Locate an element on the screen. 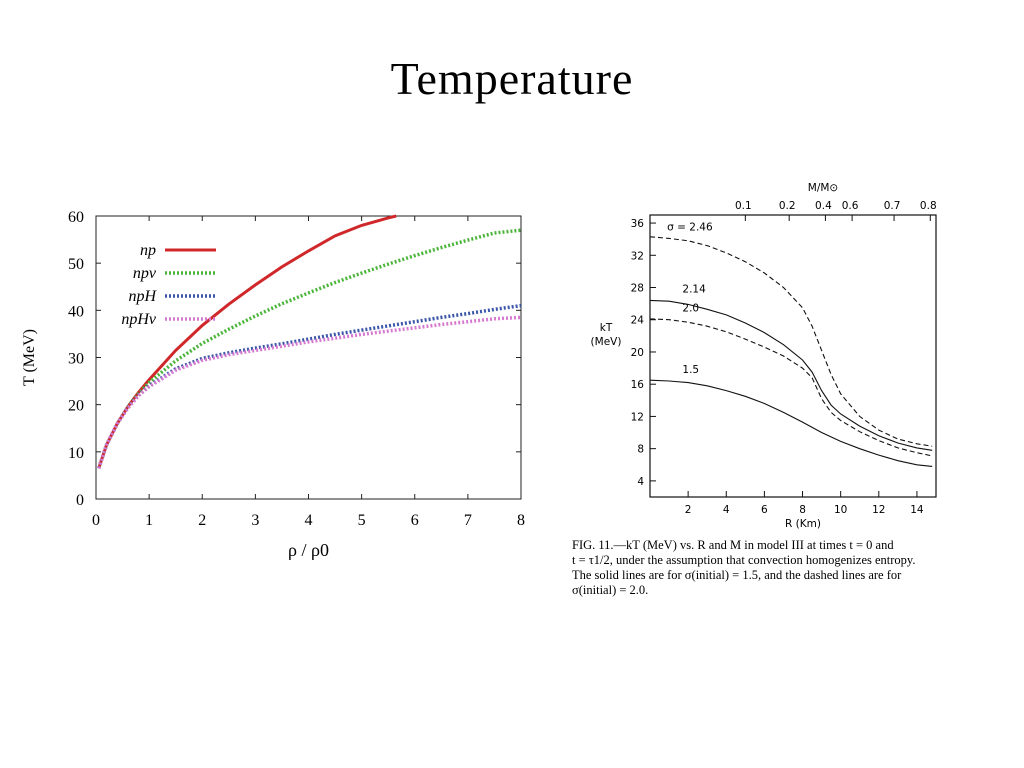 This screenshot has height=768, width=1024. x-tick-label: 10 is located at coordinates (840, 510).